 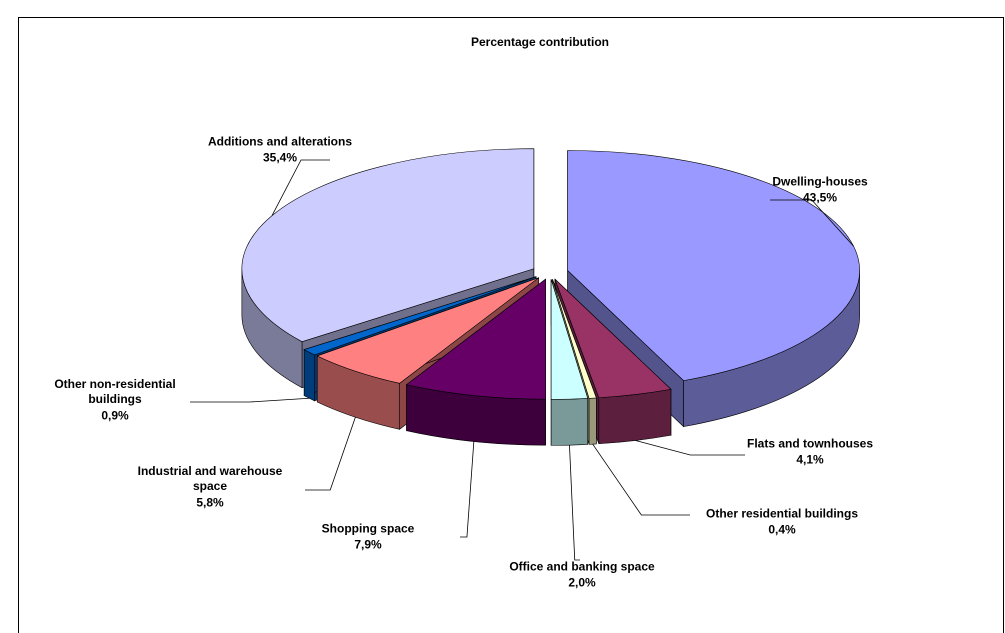 I want to click on slice-label: Industrial and warehouse space, so click(x=210, y=478).